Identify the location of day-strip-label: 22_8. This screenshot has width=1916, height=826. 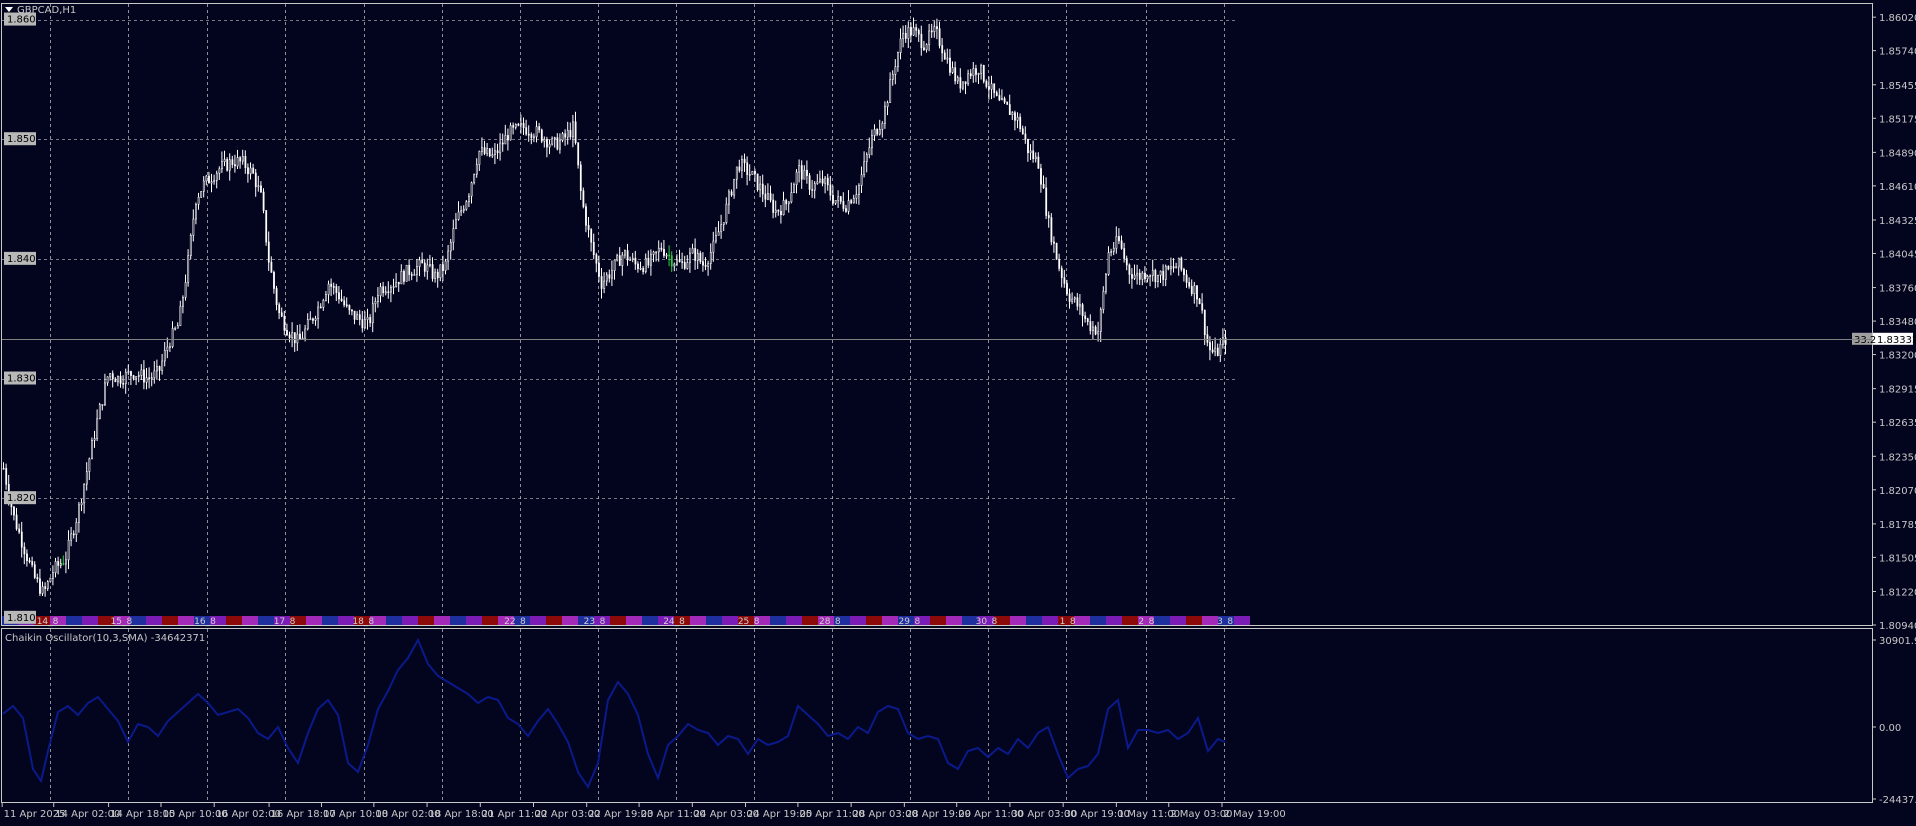
(515, 622).